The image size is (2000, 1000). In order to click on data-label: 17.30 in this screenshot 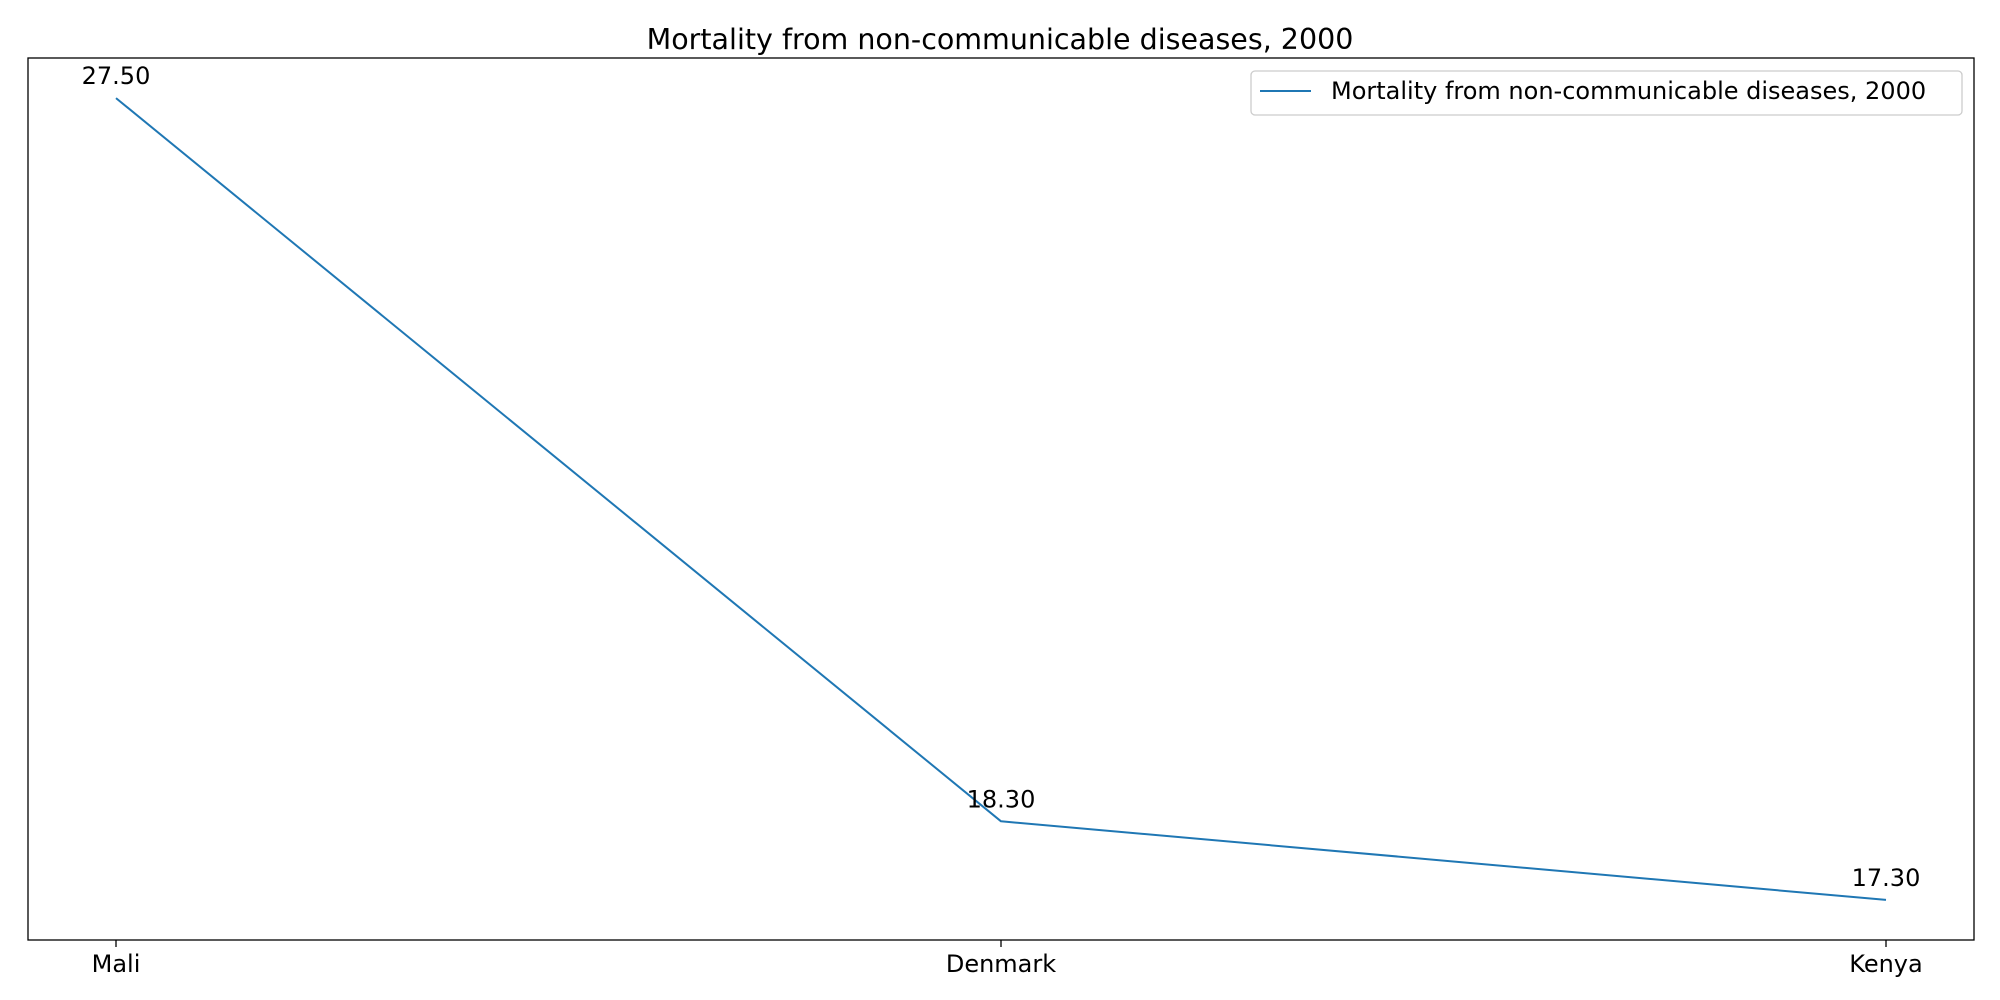, I will do `click(1886, 878)`.